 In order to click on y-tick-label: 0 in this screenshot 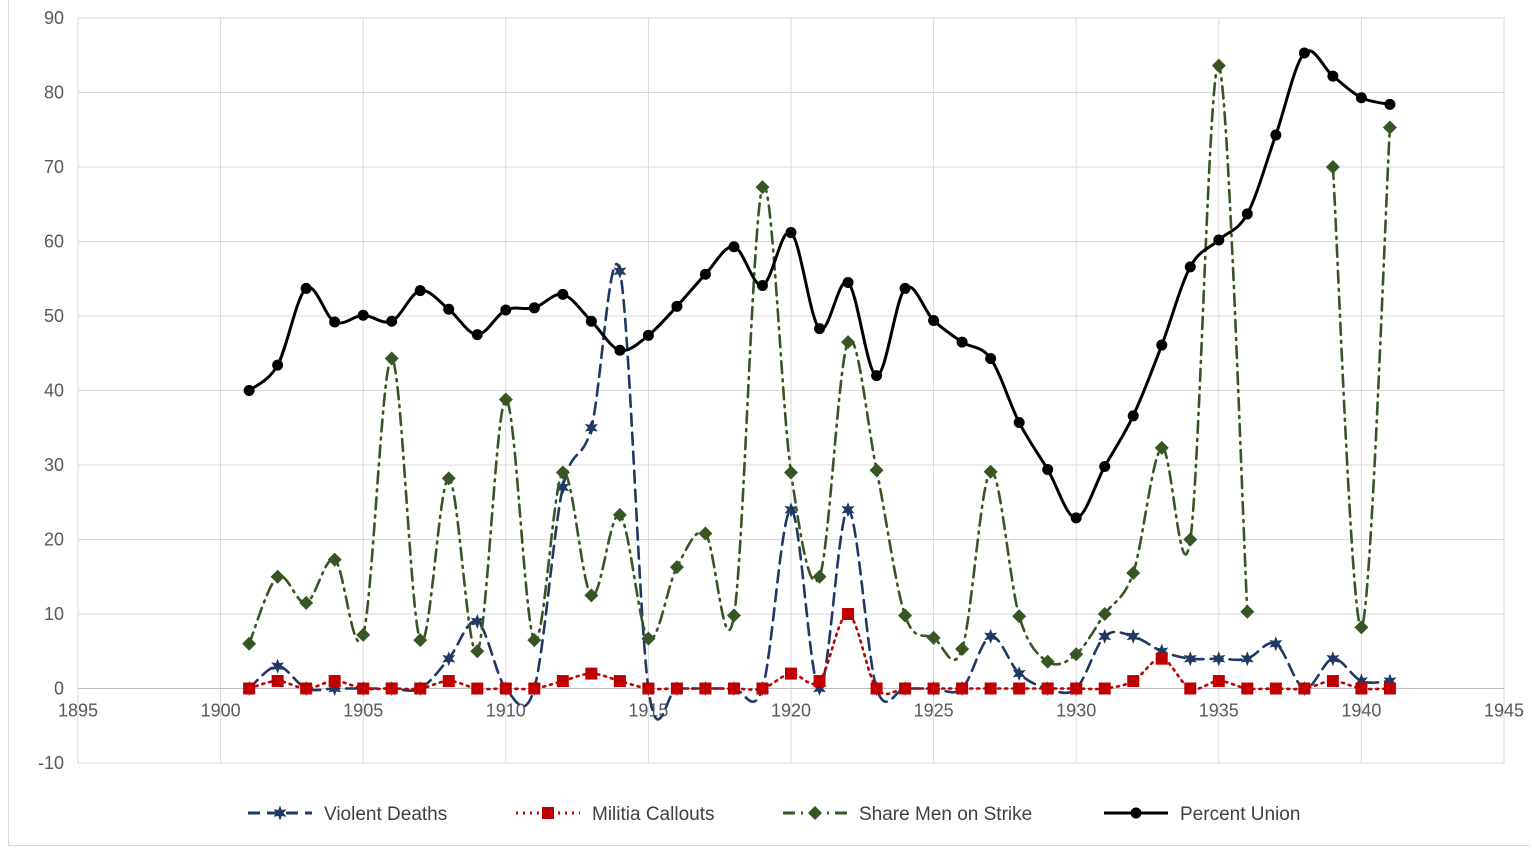, I will do `click(59, 689)`.